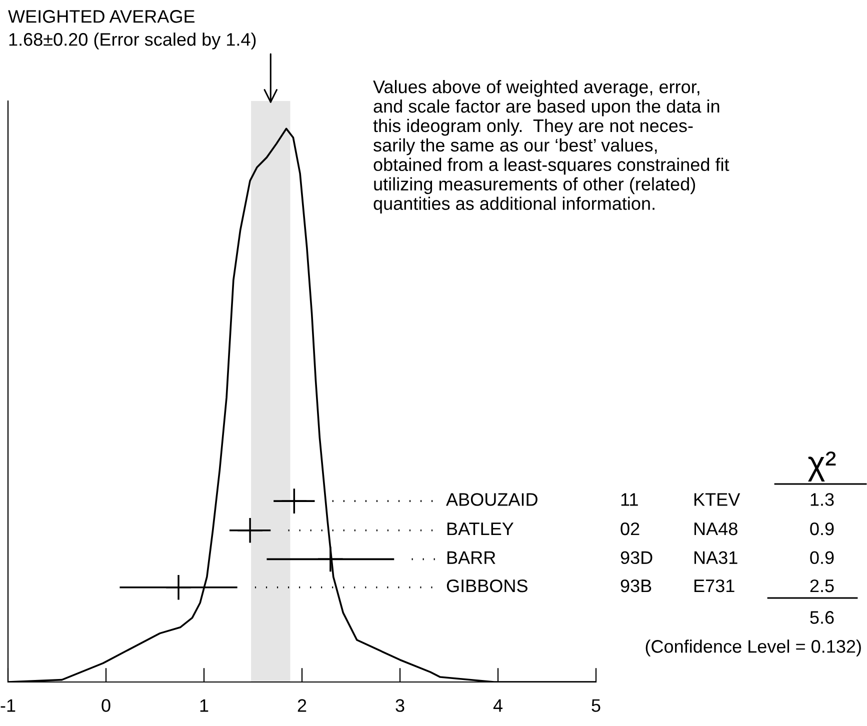 The height and width of the screenshot is (726, 867). I want to click on text: 2.5, so click(822, 585).